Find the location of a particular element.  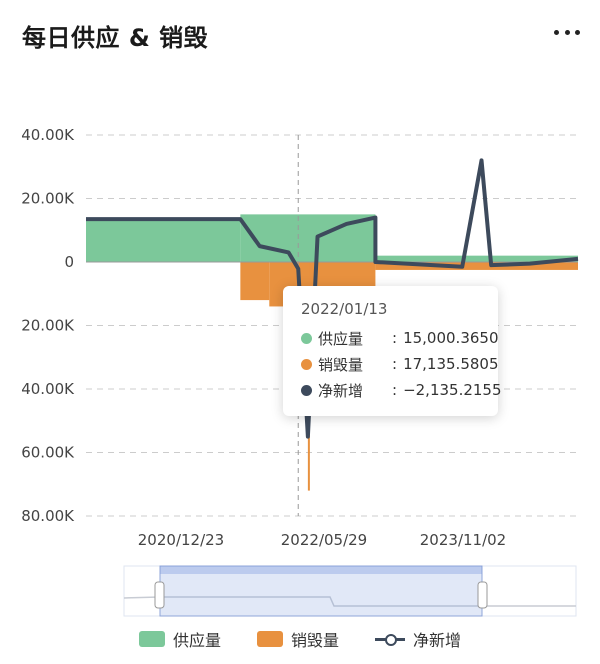

y-tick-label: 60.00K is located at coordinates (48, 453).